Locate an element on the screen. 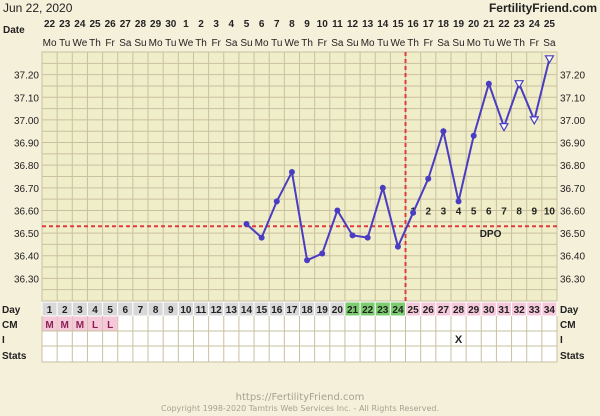 Image resolution: width=600 pixels, height=416 pixels. y-tick-label-right: 36.60 is located at coordinates (572, 211).